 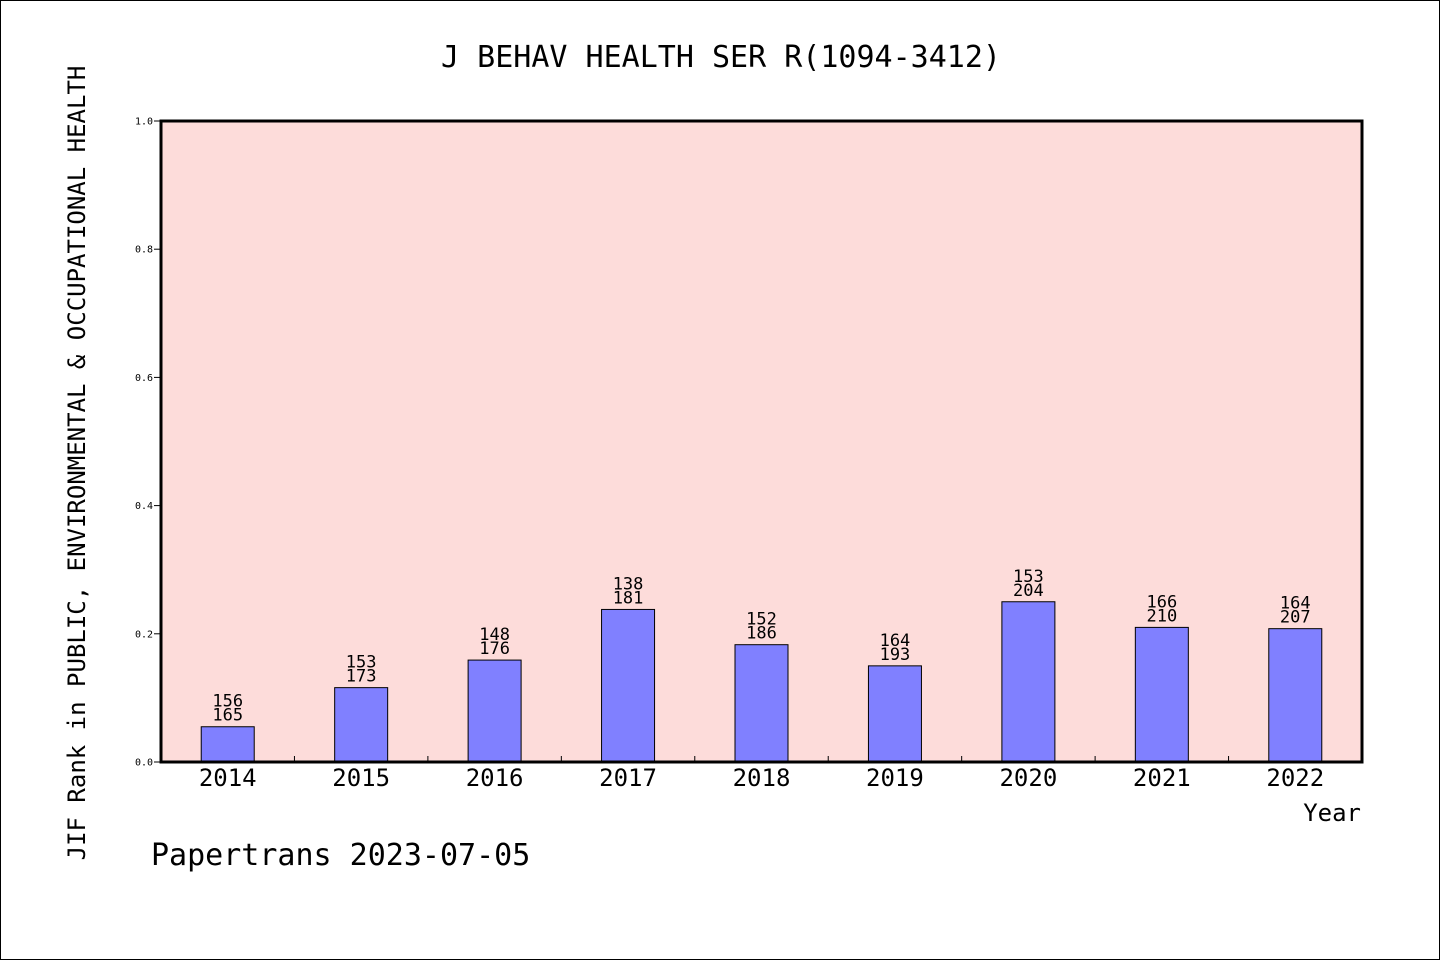 What do you see at coordinates (721, 57) in the screenshot?
I see `chart-title: J BEHAV HEALTH SER R(1094-3412)` at bounding box center [721, 57].